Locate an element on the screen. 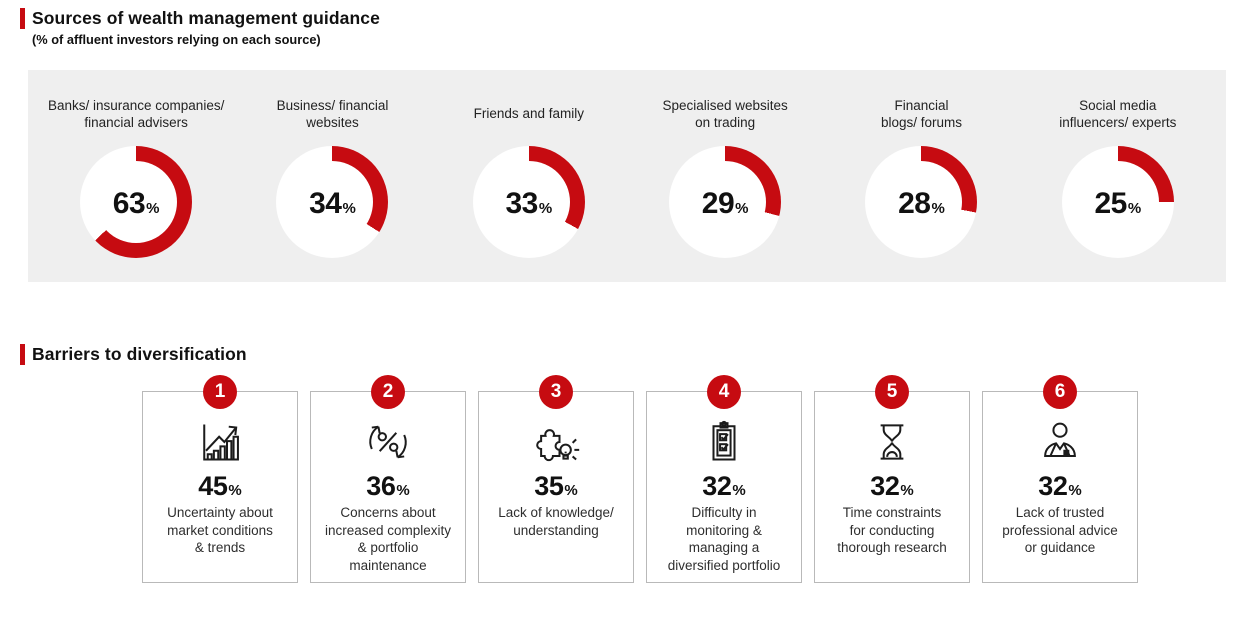 The width and height of the screenshot is (1248, 632). donut-value: 33% is located at coordinates (528, 202).